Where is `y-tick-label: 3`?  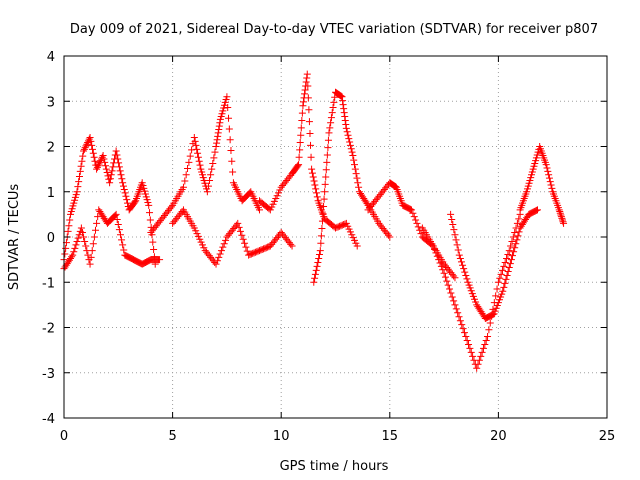
y-tick-label: 3 is located at coordinates (51, 102).